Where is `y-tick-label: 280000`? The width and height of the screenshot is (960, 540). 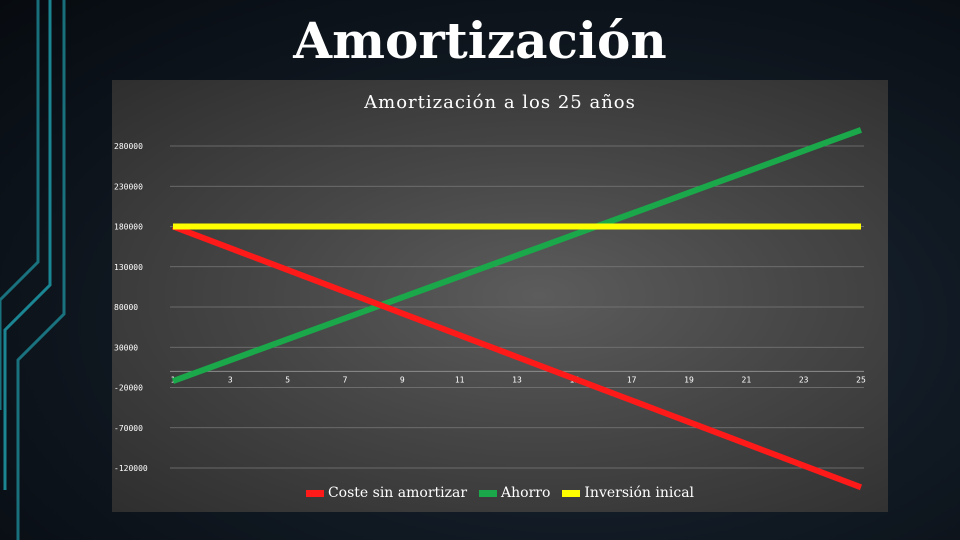
y-tick-label: 280000 is located at coordinates (128, 146).